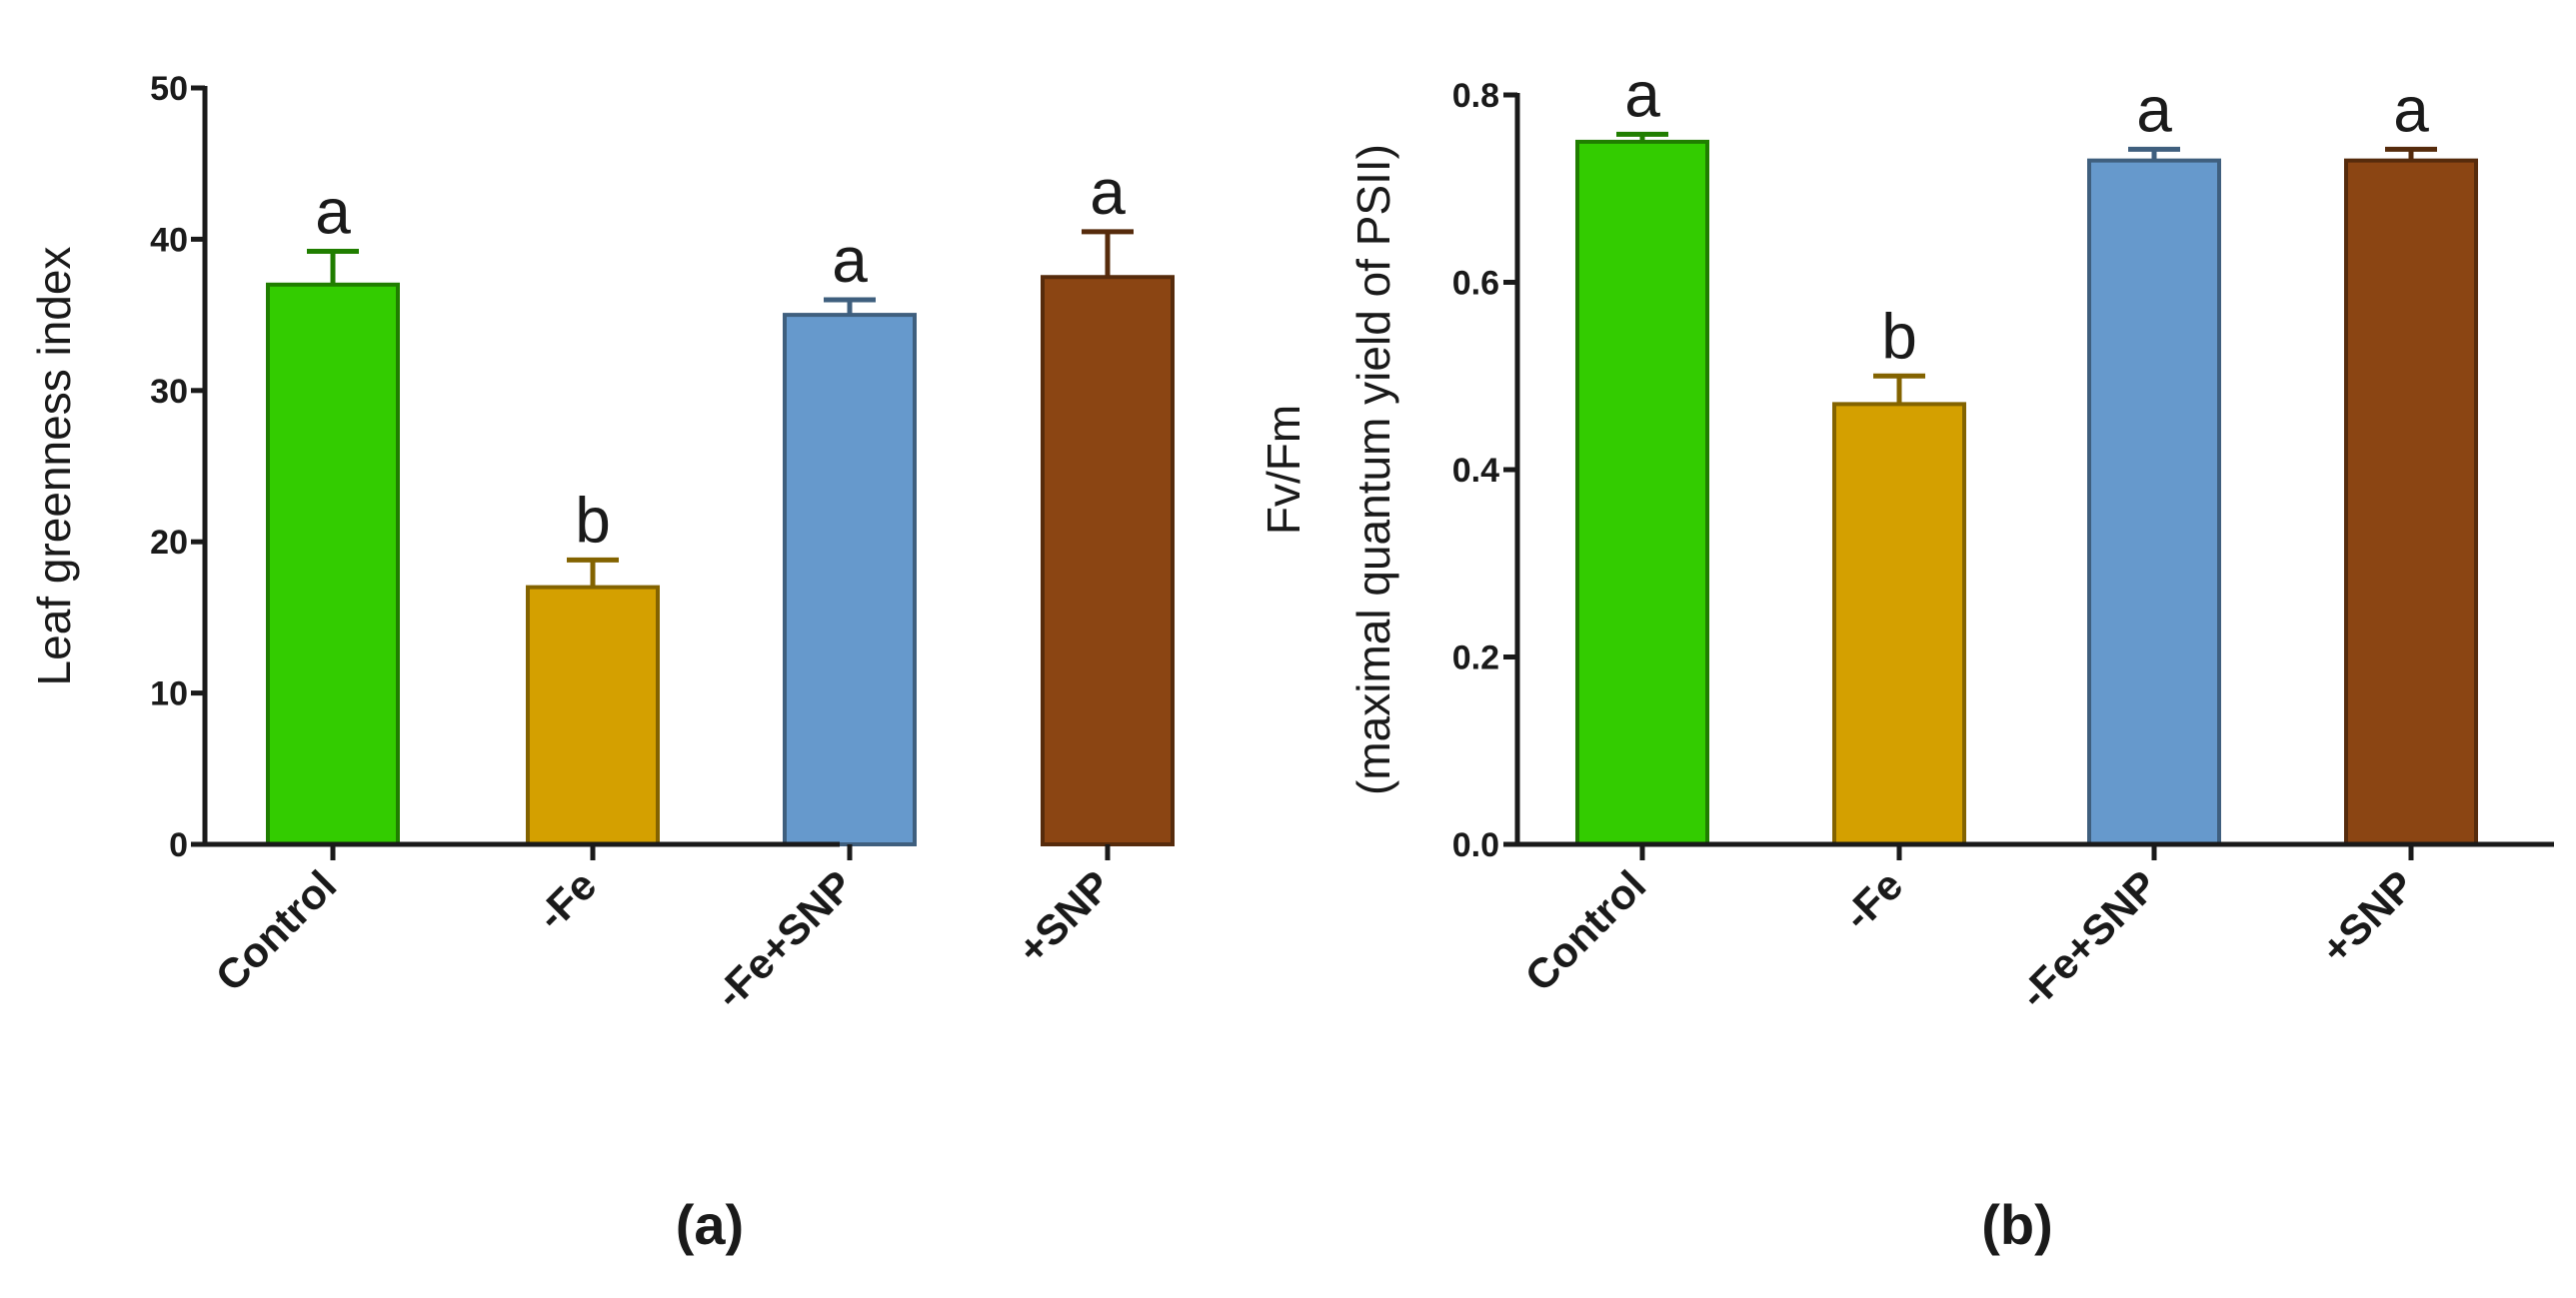  I want to click on y-tick-label-1: 0.2, so click(1475, 658).